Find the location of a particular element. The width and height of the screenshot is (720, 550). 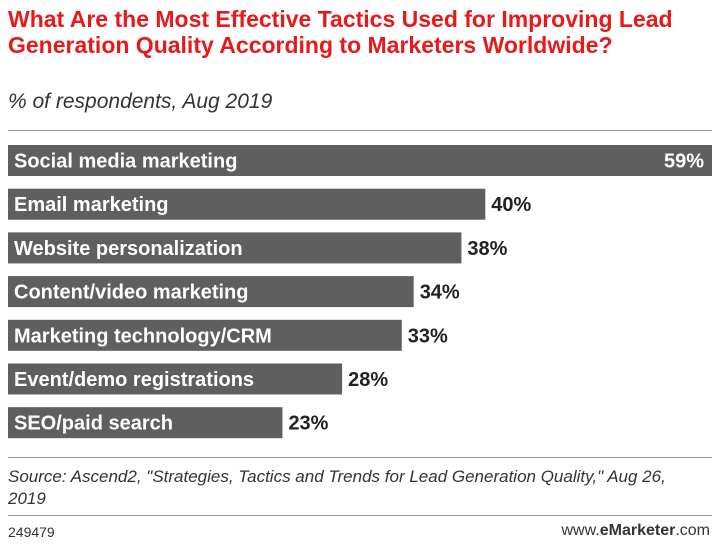

category-label-marketing-technology-crm: Marketing technology/CRM is located at coordinates (143, 336).